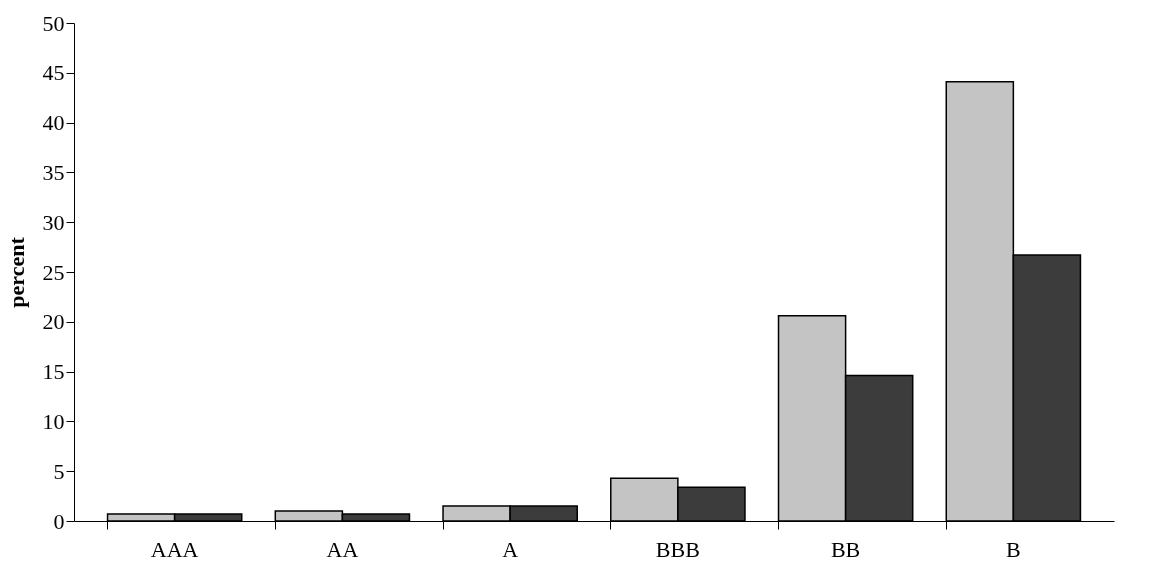 This screenshot has width=1161, height=585. What do you see at coordinates (59, 471) in the screenshot?
I see `y-tick-label: 5` at bounding box center [59, 471].